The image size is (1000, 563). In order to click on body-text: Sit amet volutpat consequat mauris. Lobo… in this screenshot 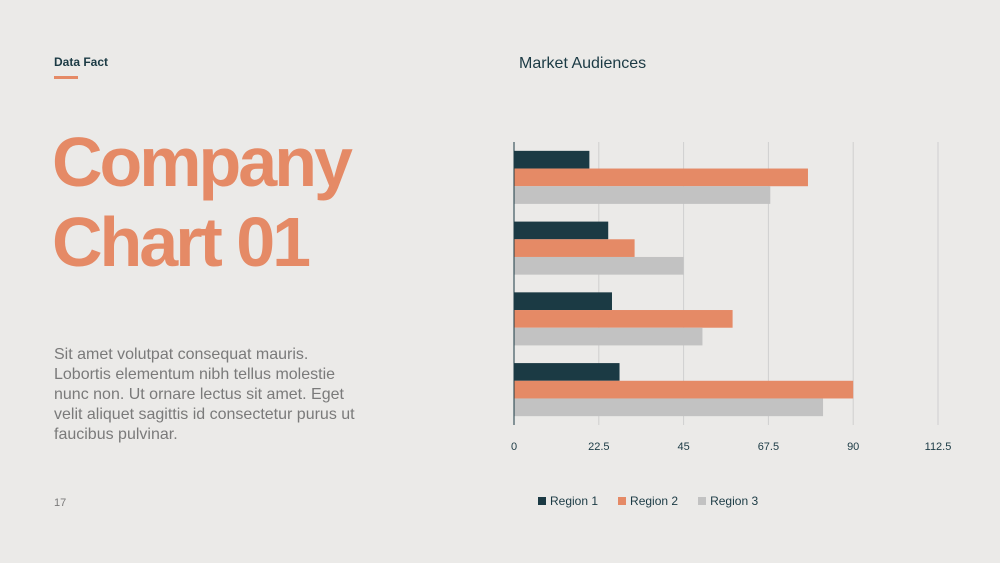, I will do `click(204, 394)`.